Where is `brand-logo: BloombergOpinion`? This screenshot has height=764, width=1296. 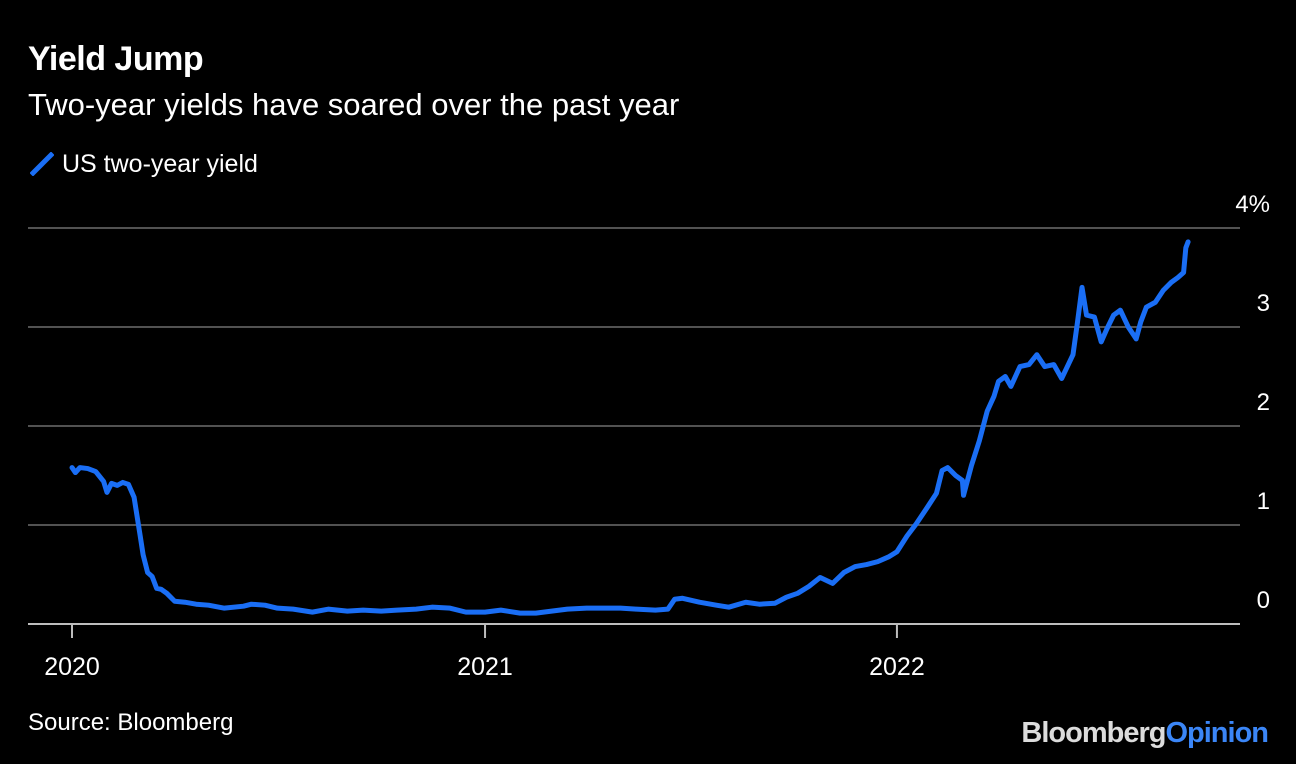
brand-logo: BloombergOpinion is located at coordinates (1145, 733).